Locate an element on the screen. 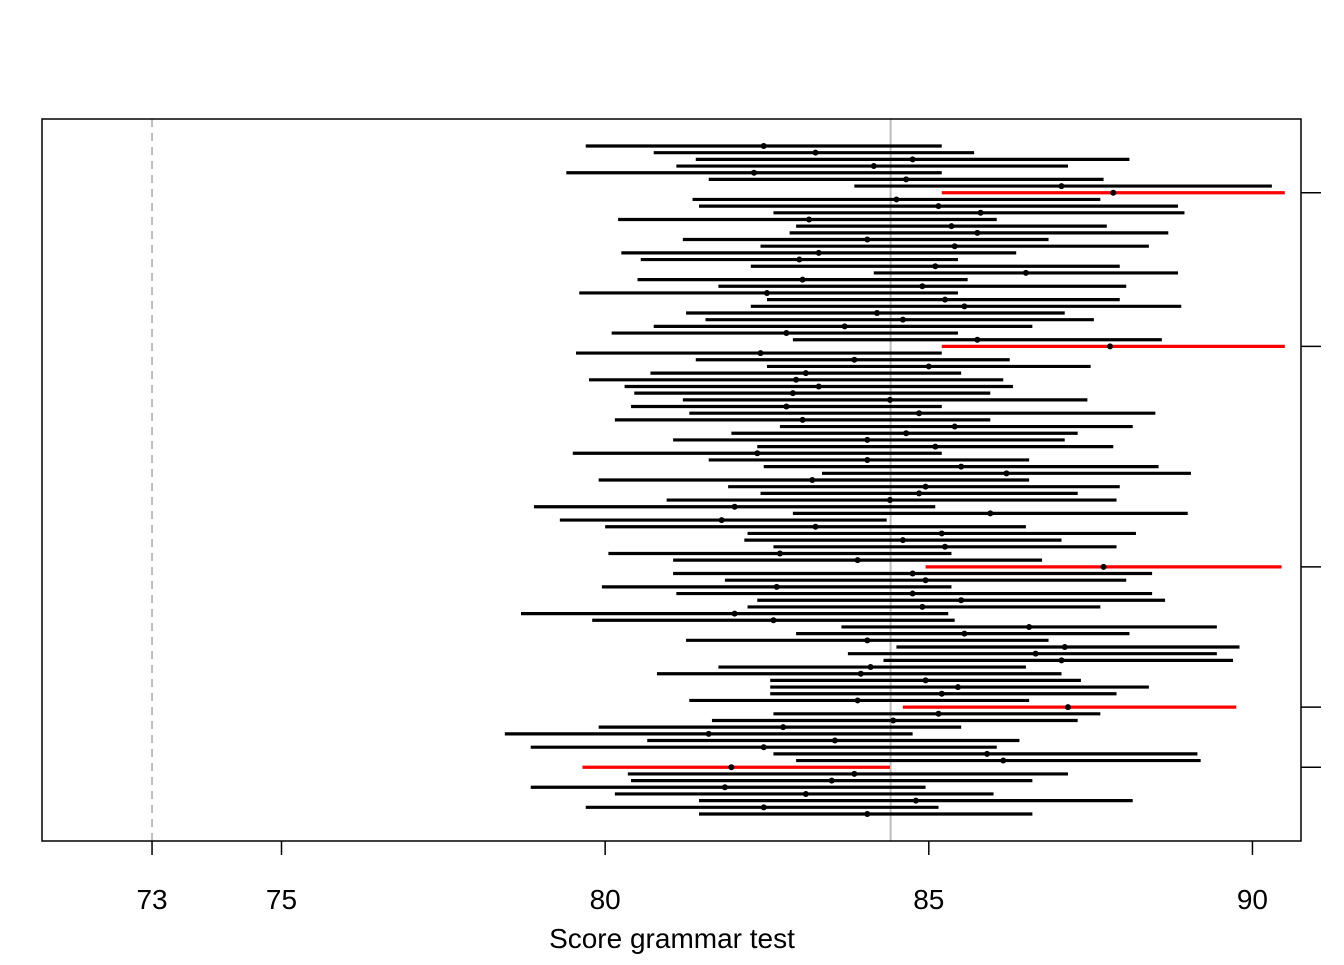  x-tick-label: 90 is located at coordinates (1252, 899).